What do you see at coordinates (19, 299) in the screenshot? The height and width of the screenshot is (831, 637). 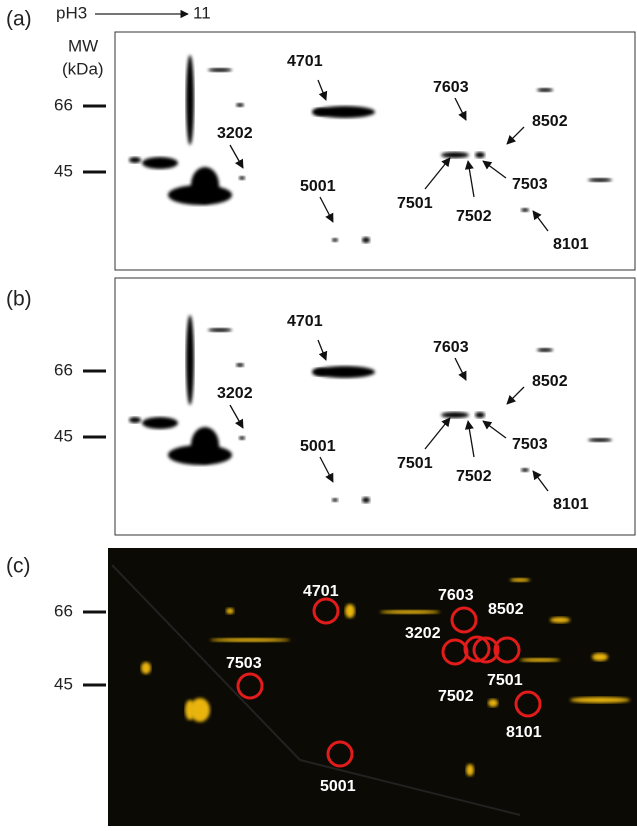 I see `panel-label: (b)` at bounding box center [19, 299].